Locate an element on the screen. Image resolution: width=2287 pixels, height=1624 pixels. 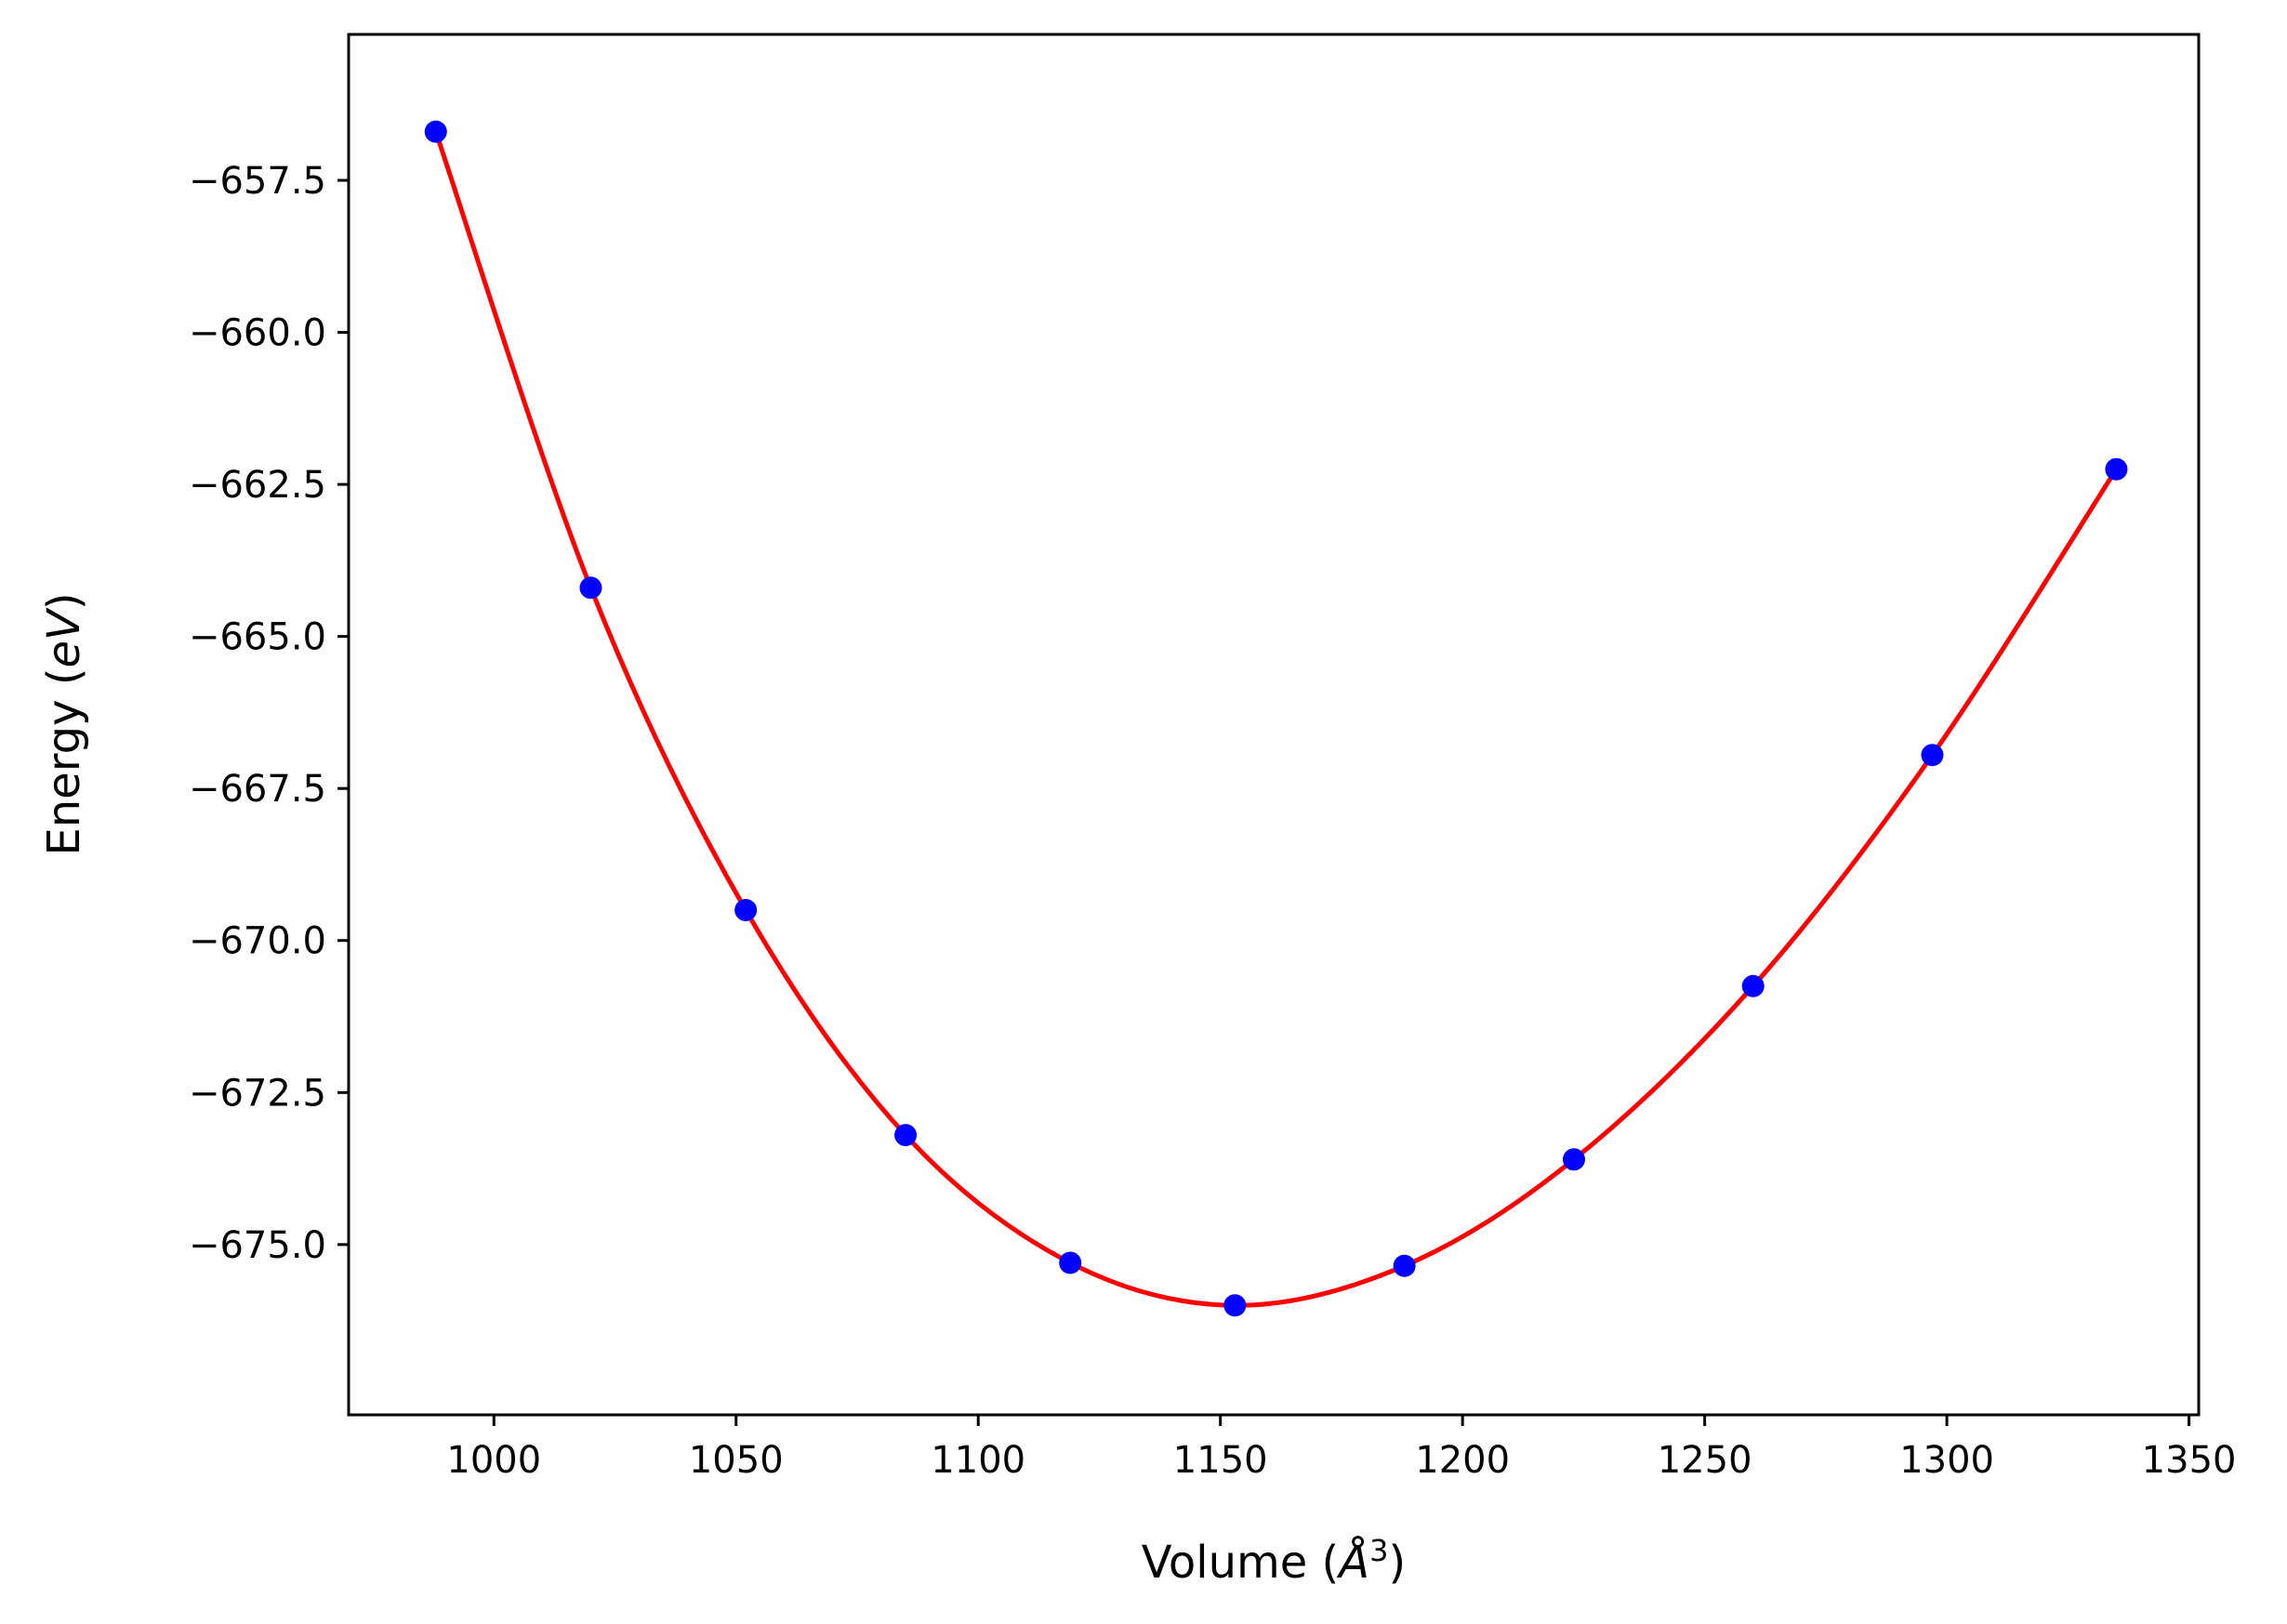
x-tick-label: 1000 is located at coordinates (494, 1460).